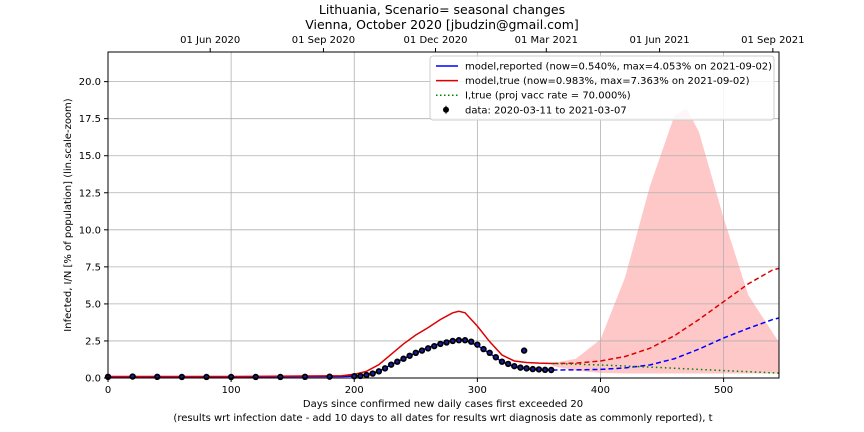  What do you see at coordinates (90, 119) in the screenshot?
I see `y-tick-label: 17.5` at bounding box center [90, 119].